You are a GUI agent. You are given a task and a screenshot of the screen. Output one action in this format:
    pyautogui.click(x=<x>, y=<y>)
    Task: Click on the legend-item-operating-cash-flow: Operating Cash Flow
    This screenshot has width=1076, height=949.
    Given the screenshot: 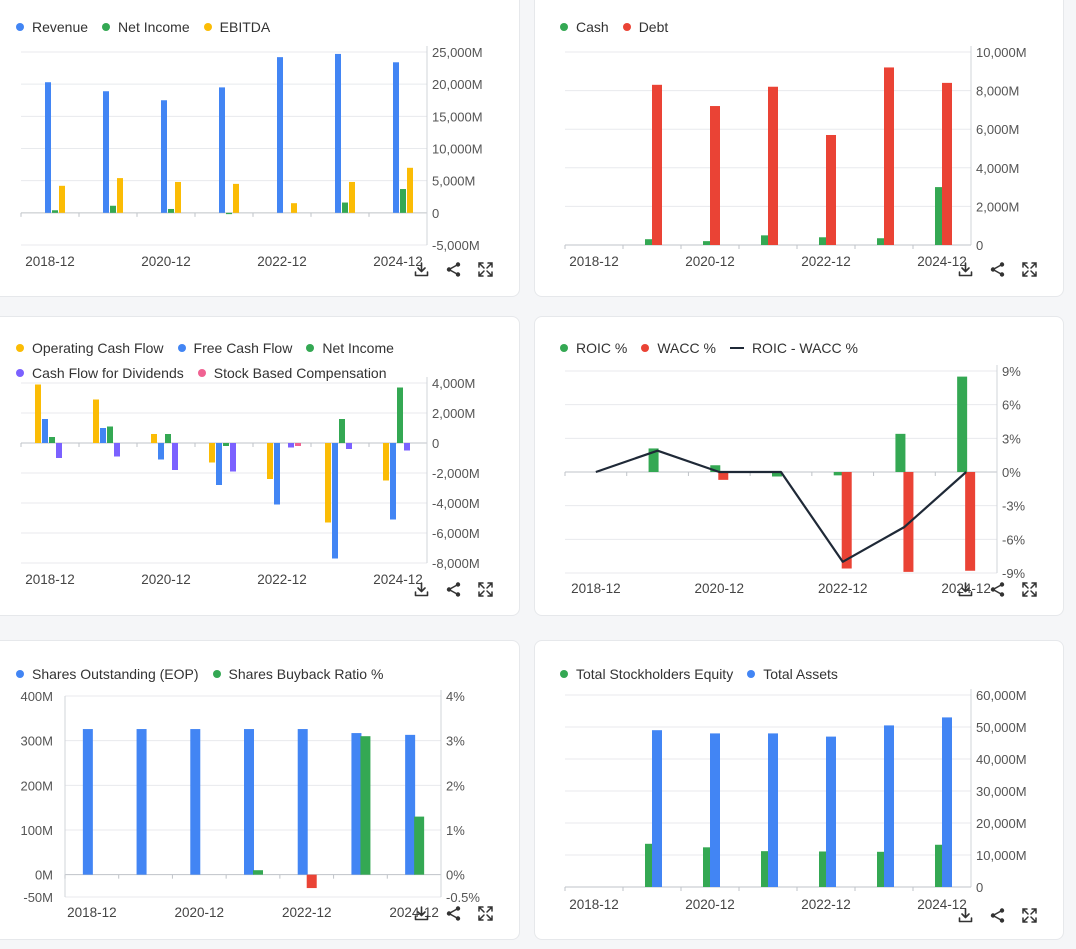 What is the action you would take?
    pyautogui.click(x=90, y=348)
    